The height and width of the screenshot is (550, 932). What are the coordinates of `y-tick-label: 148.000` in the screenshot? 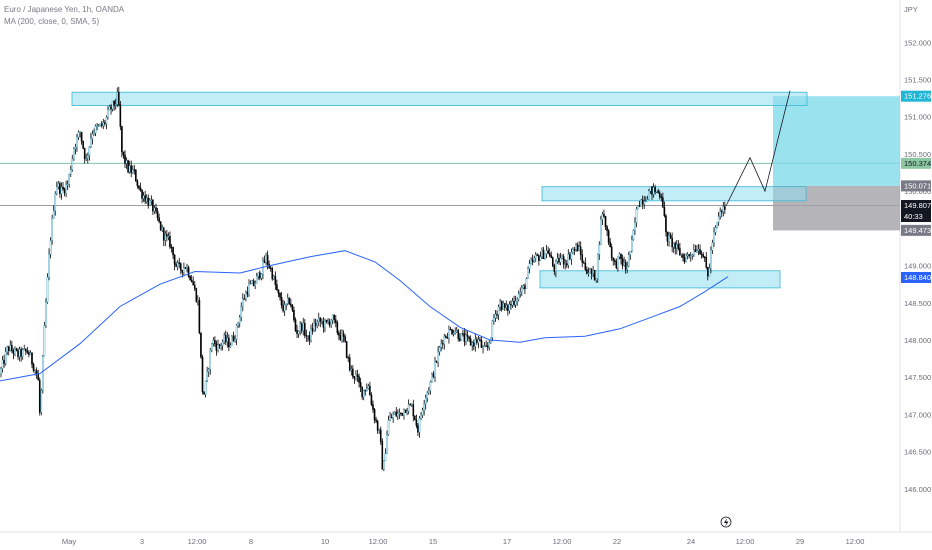 It's located at (917, 340).